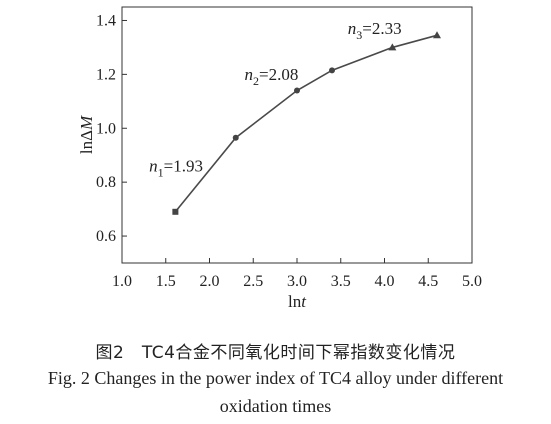  I want to click on x-tick-label: 4.0, so click(385, 281).